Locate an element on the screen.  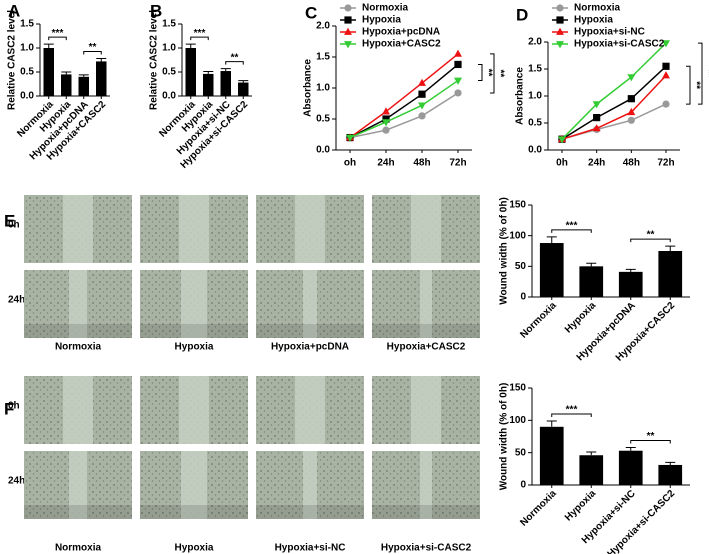
legend-label: Hypoxia is located at coordinates (593, 20).